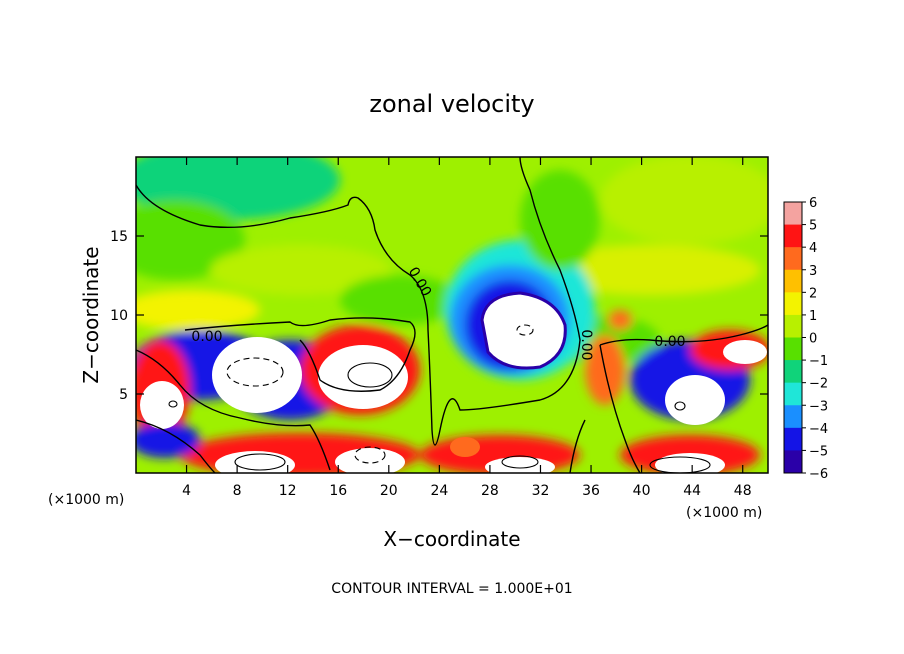 Image resolution: width=904 pixels, height=654 pixels. What do you see at coordinates (813, 316) in the screenshot?
I see `colorbar-tick-label: 1` at bounding box center [813, 316].